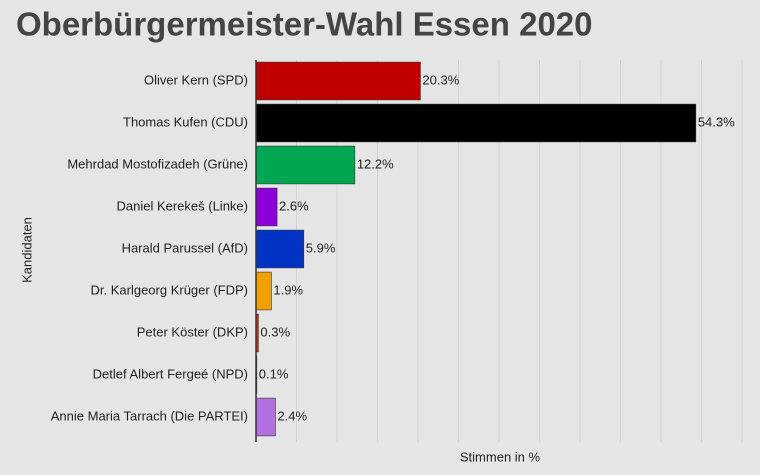 The image size is (760, 475). What do you see at coordinates (149, 415) in the screenshot?
I see `y-tick-label: Annie Maria Tarrach (Die PARTEI)` at bounding box center [149, 415].